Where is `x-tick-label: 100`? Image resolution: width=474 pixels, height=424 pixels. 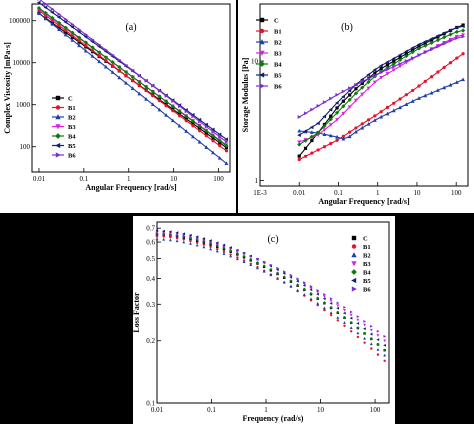 x-tick-label: 100 is located at coordinates (456, 193).